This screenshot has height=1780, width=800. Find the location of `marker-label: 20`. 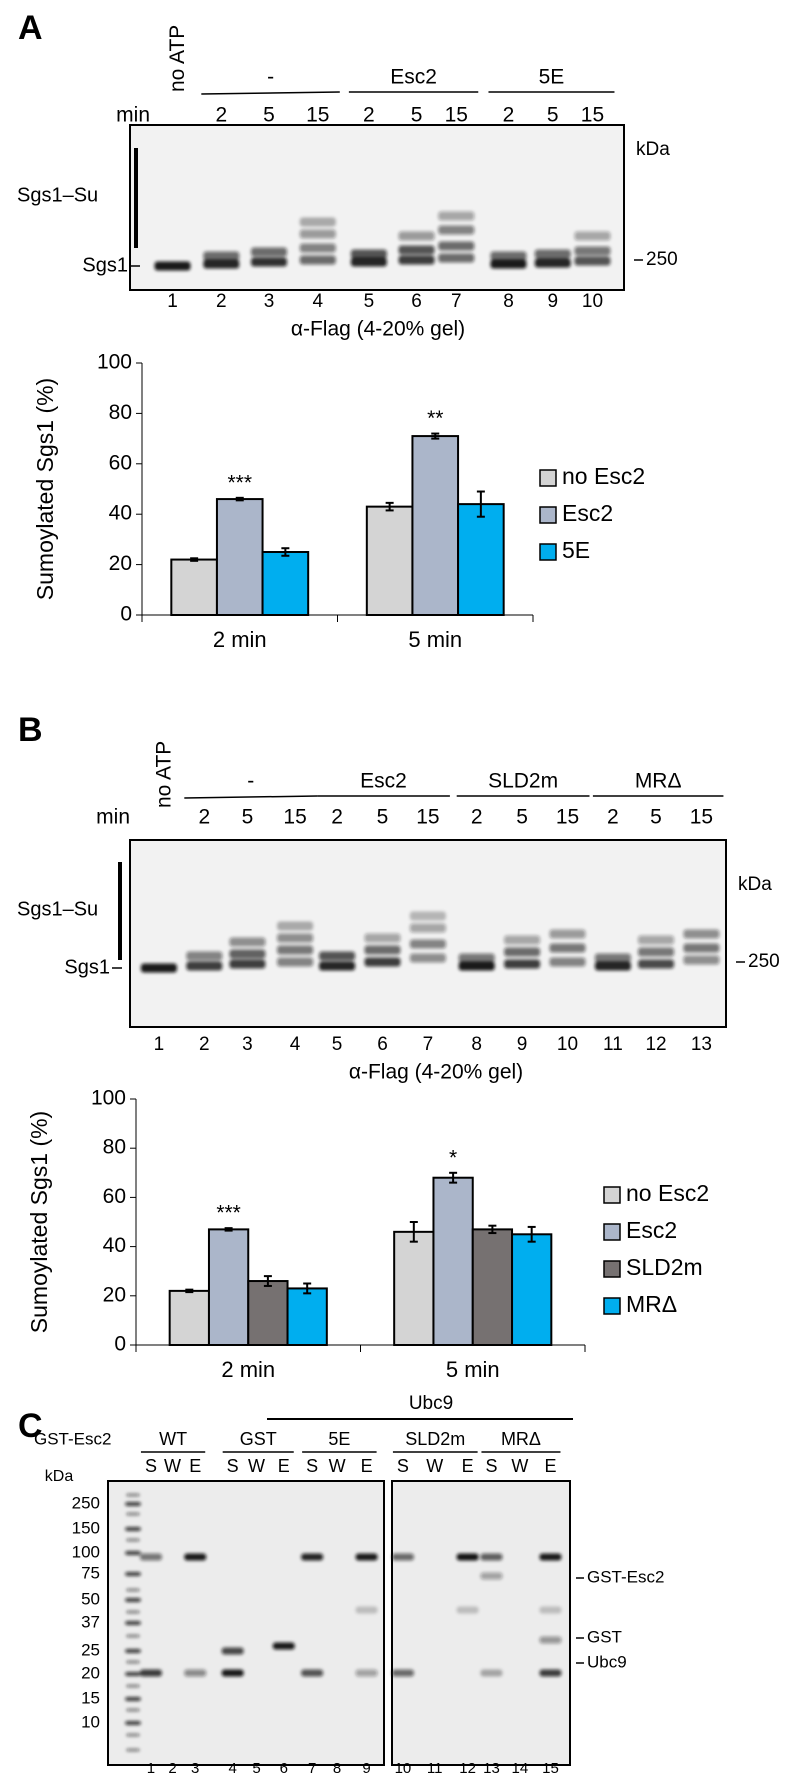

marker-label: 20 is located at coordinates (90, 1672).